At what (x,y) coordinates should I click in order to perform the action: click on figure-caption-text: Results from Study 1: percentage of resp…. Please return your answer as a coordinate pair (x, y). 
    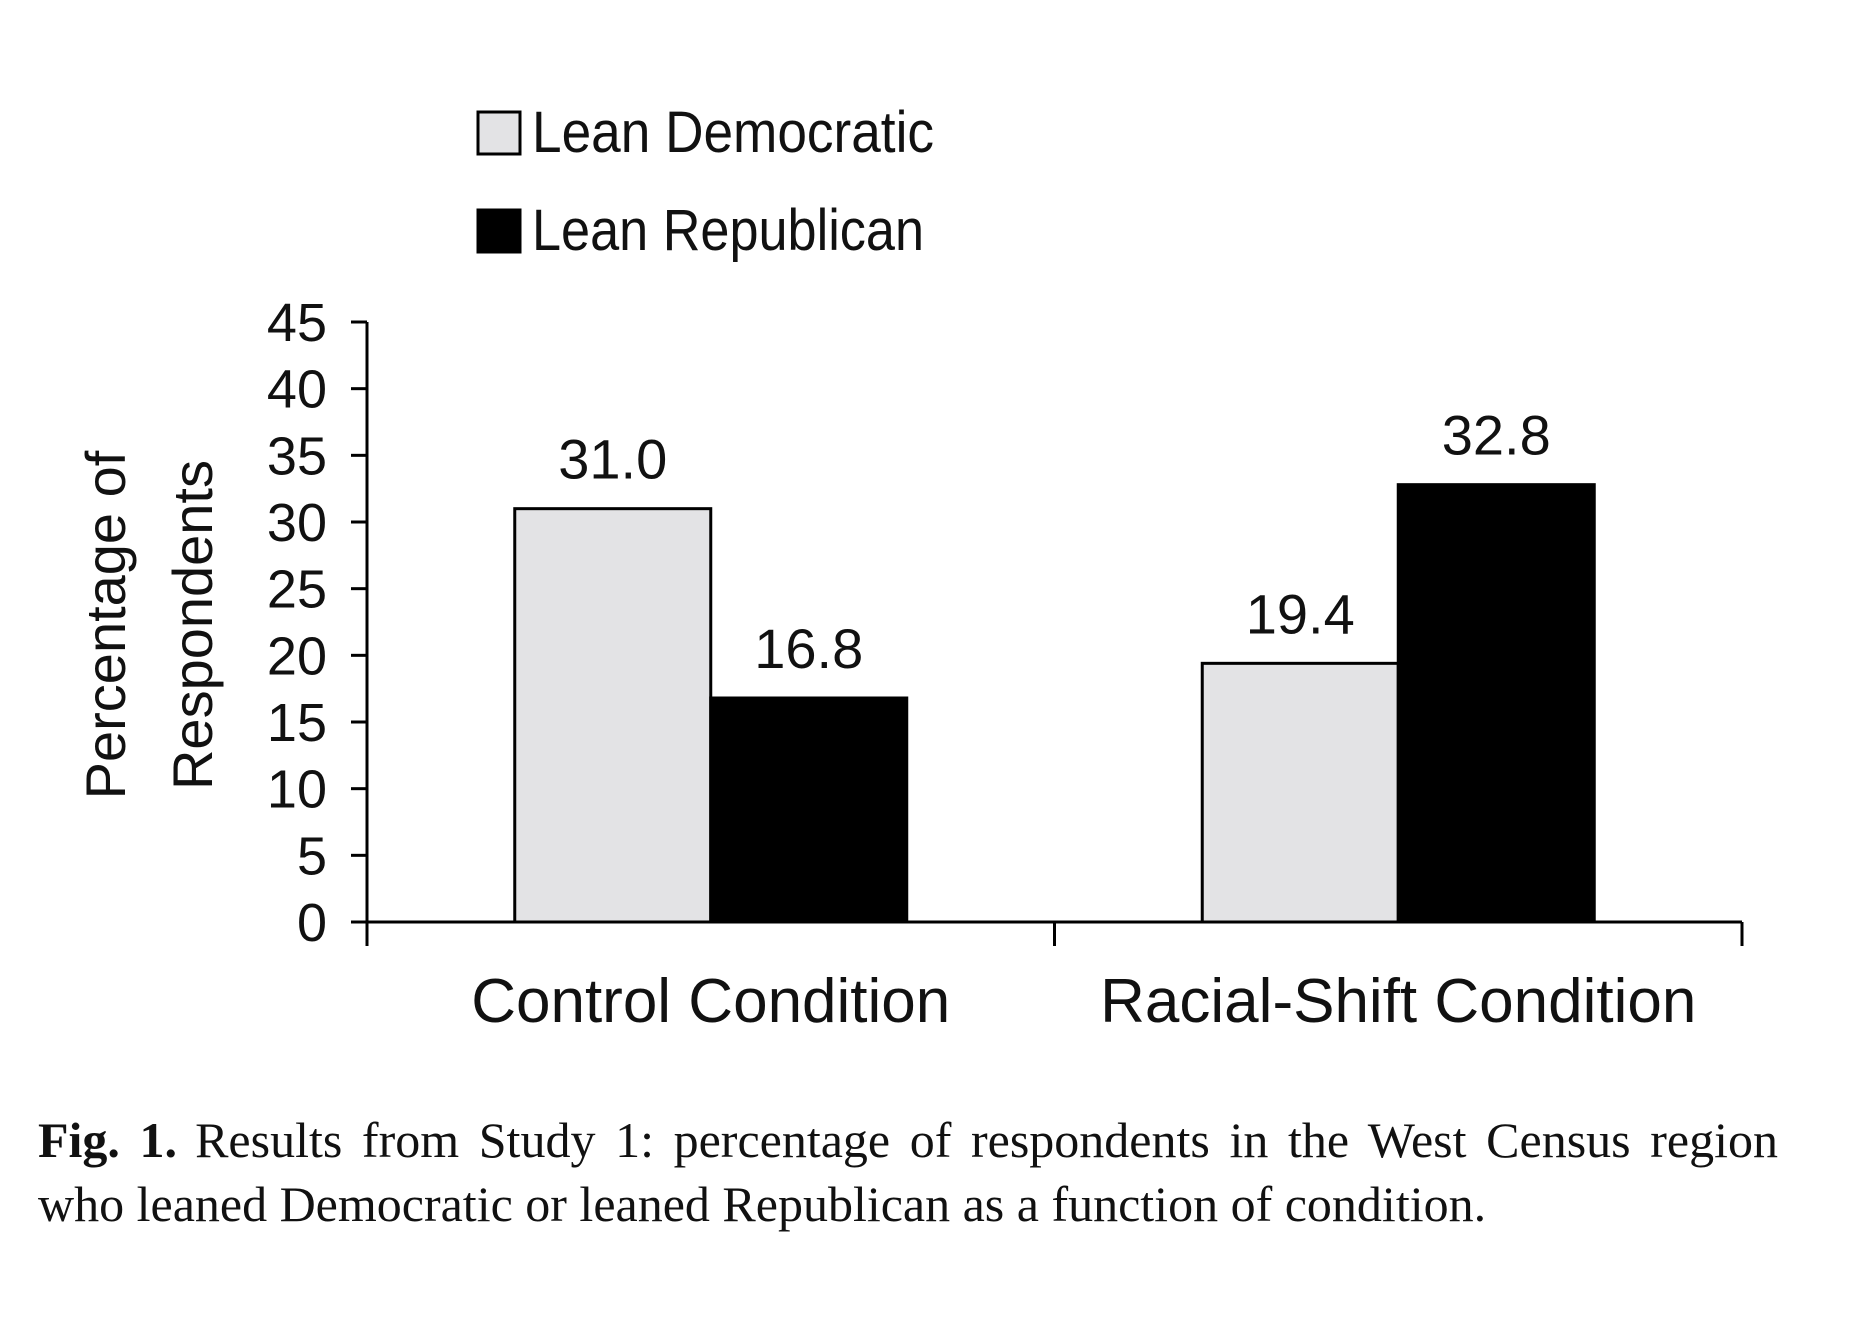
    Looking at the image, I should click on (908, 1172).